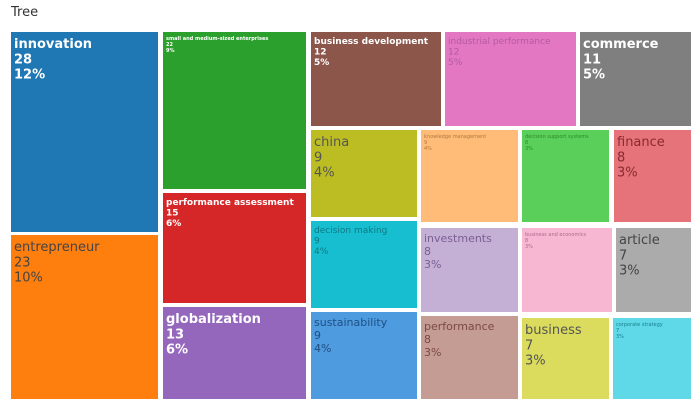 The image size is (691, 401). I want to click on chart-title: Tree, so click(25, 12).